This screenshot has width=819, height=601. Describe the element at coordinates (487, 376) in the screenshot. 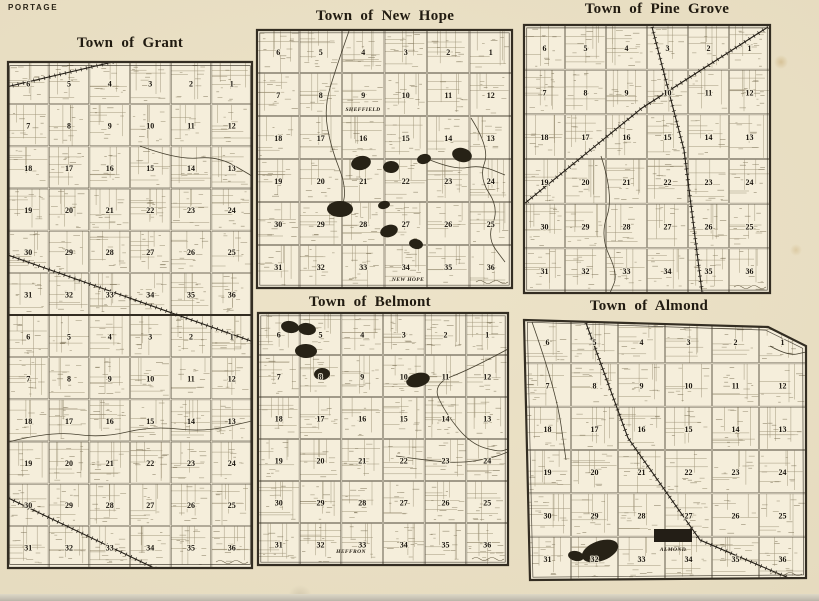

I see `svg-text: 12` at that location.